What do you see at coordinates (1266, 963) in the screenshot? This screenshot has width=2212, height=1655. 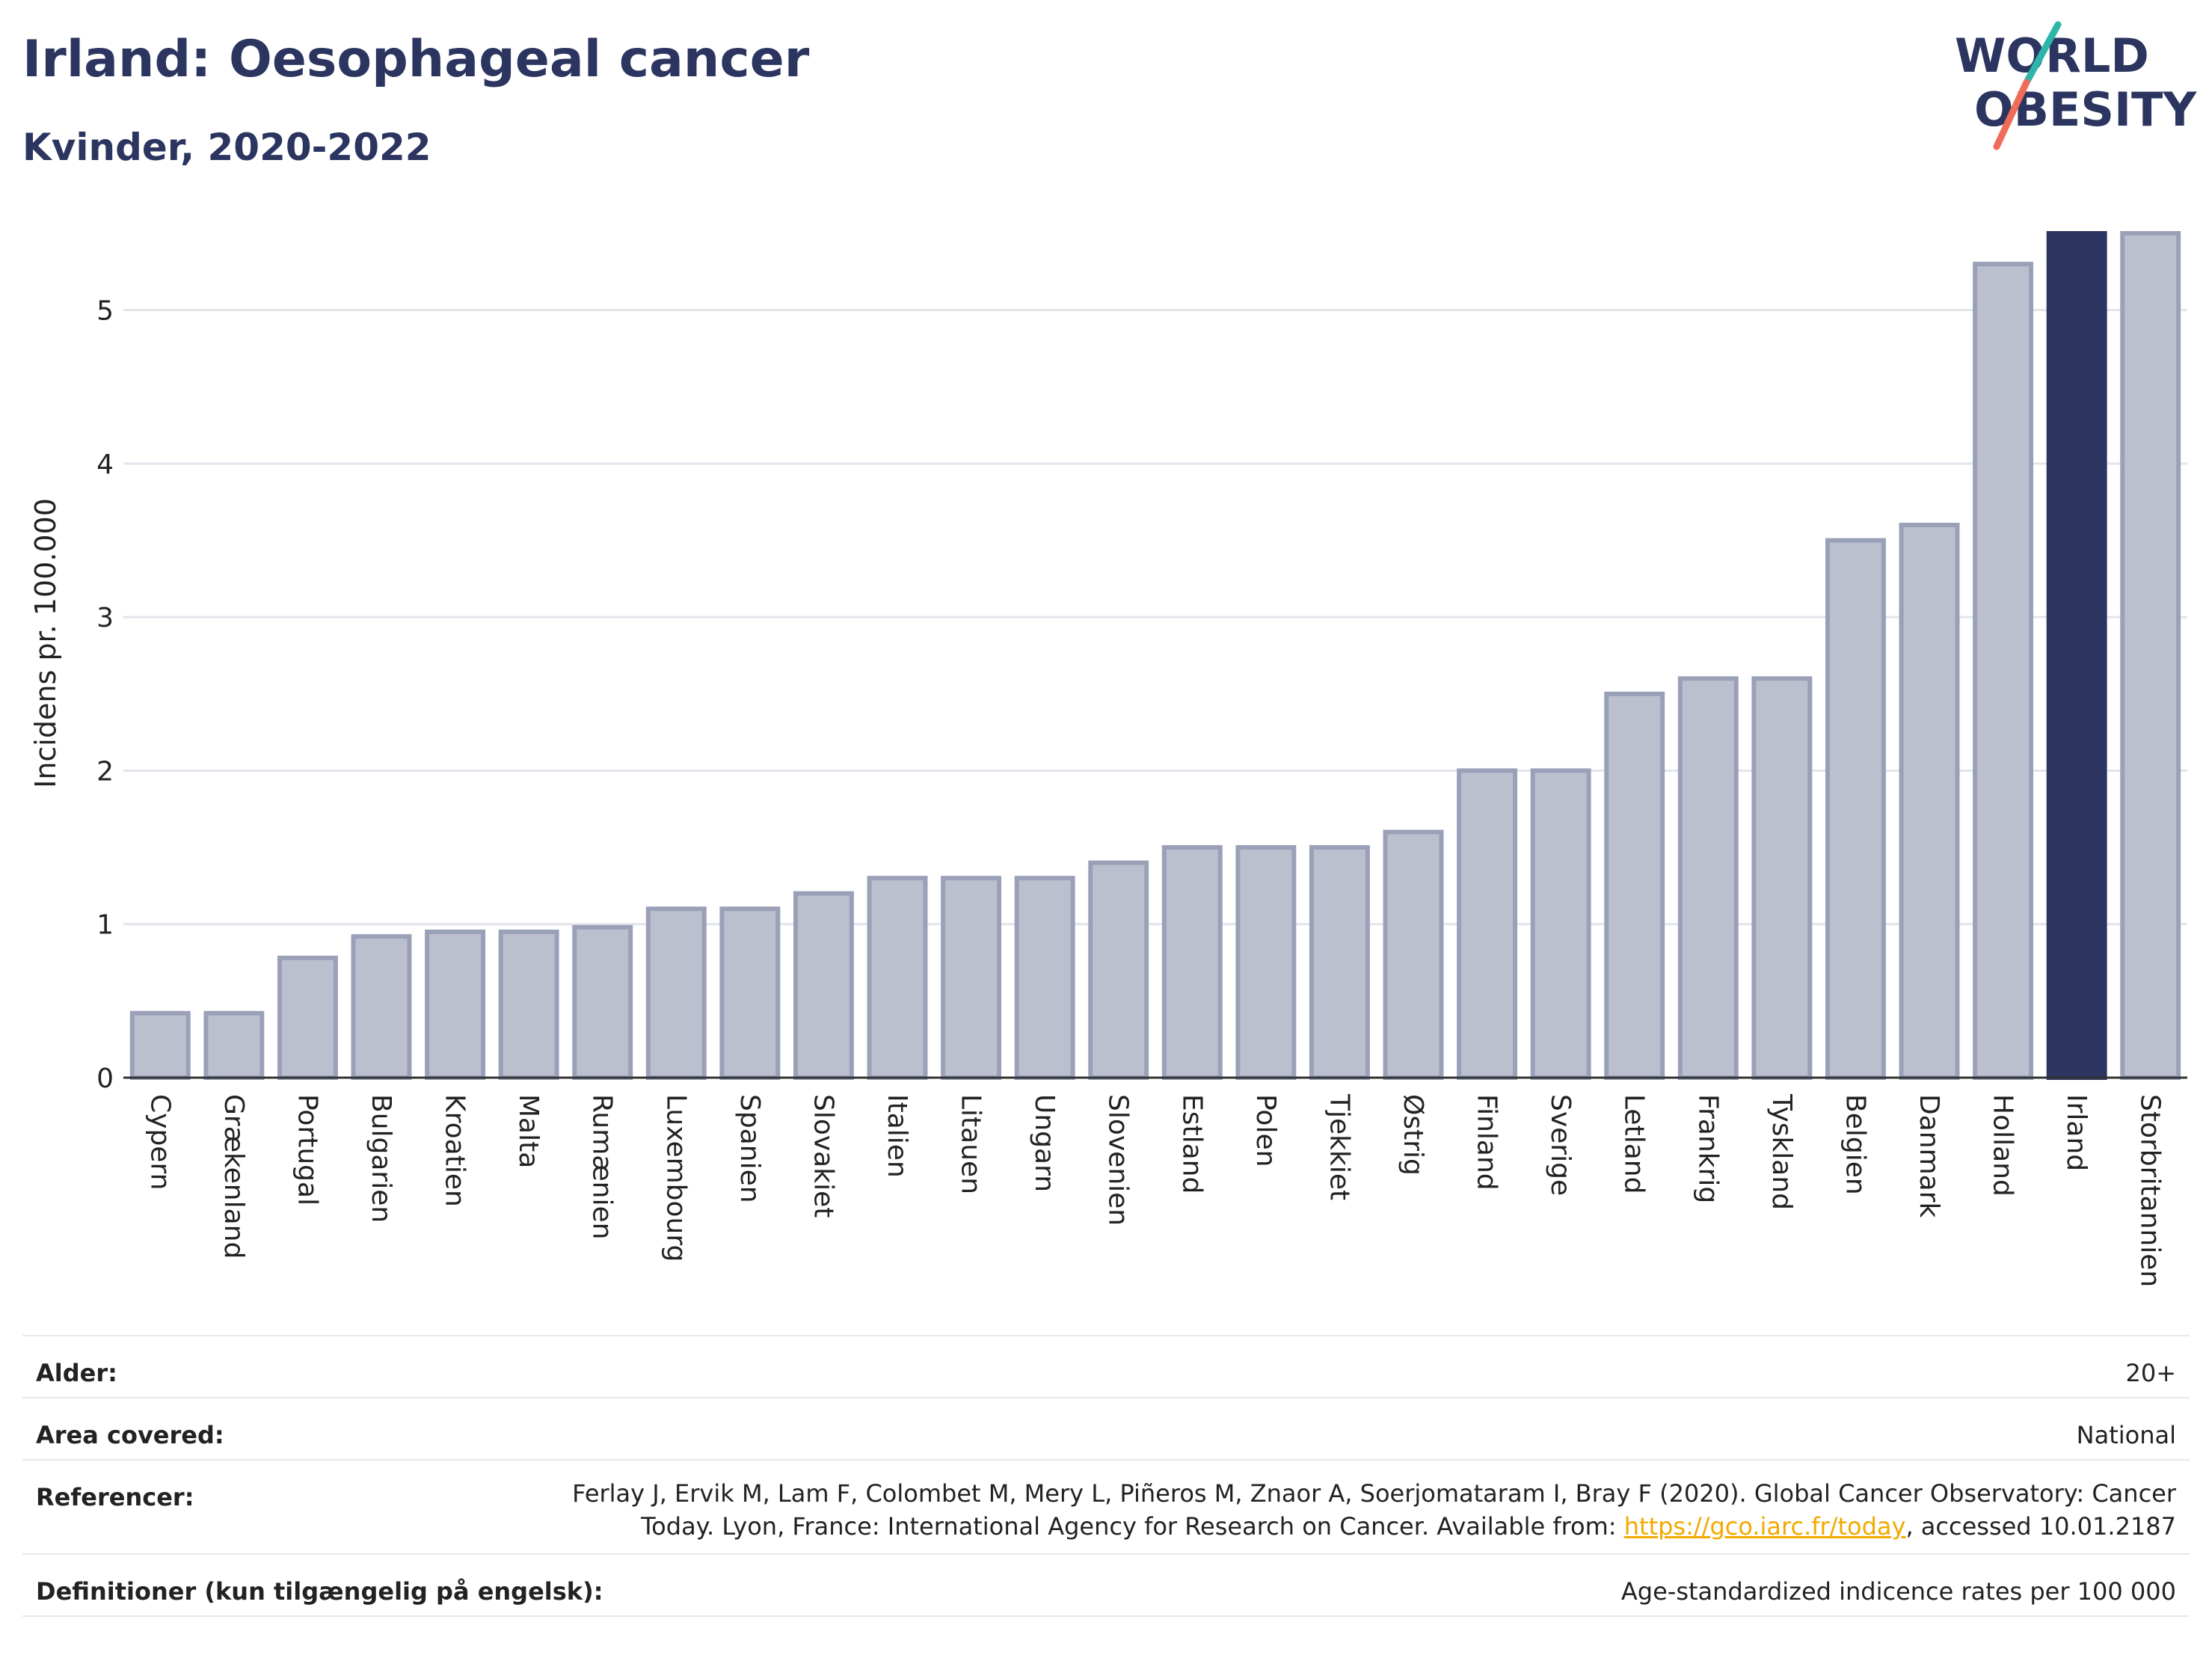 I see `bar-polen` at bounding box center [1266, 963].